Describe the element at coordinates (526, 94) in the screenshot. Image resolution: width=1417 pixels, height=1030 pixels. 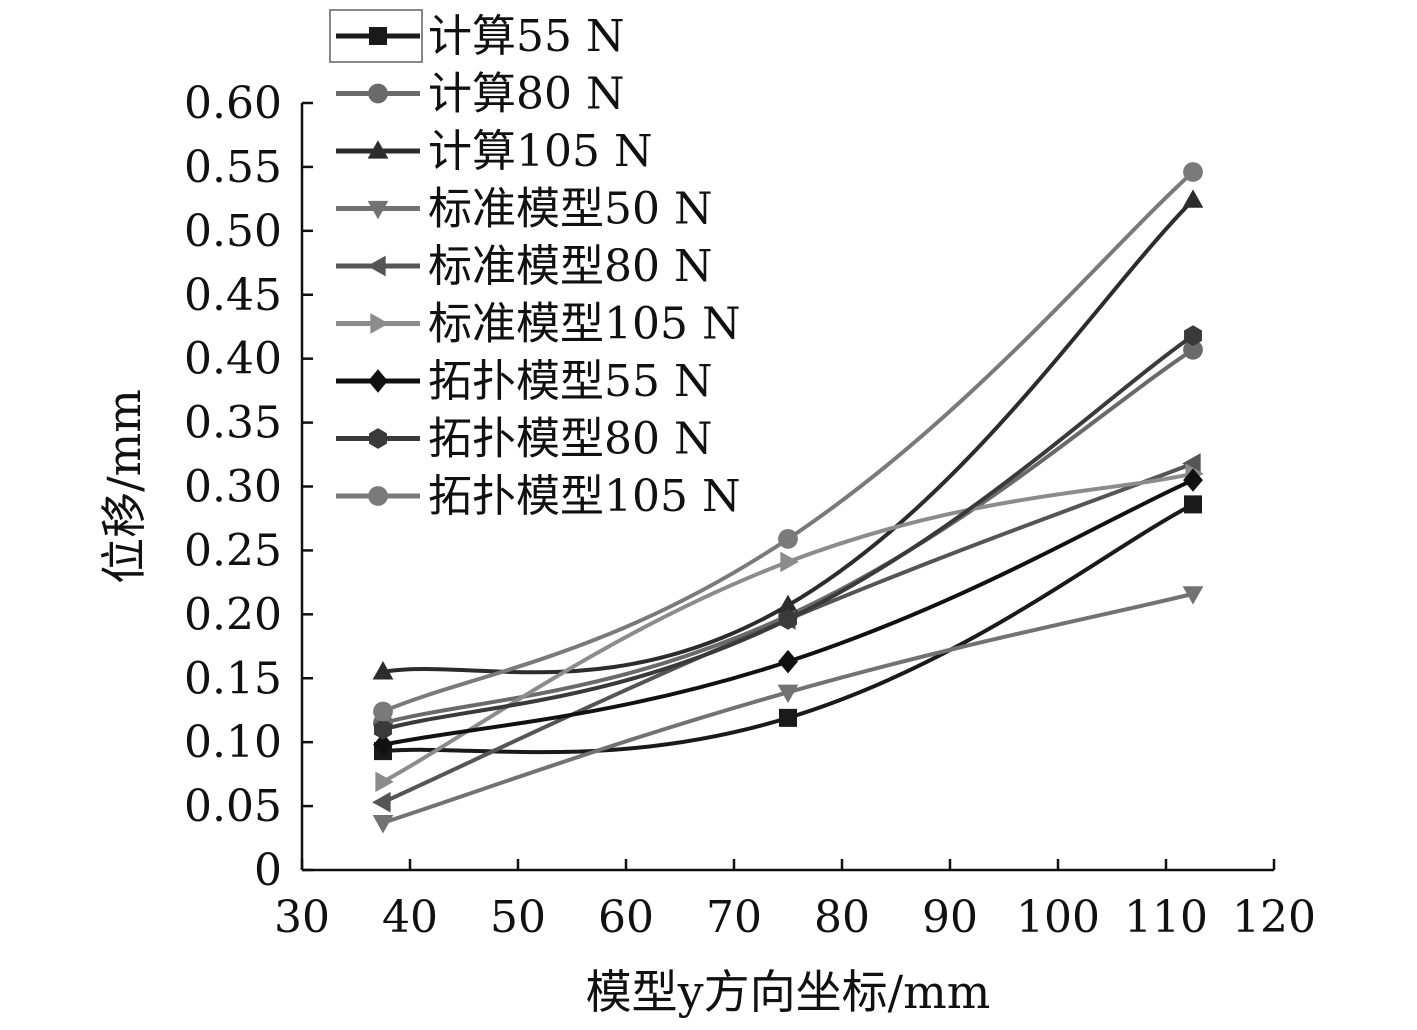
I see `legend-label: 计算80 N` at that location.